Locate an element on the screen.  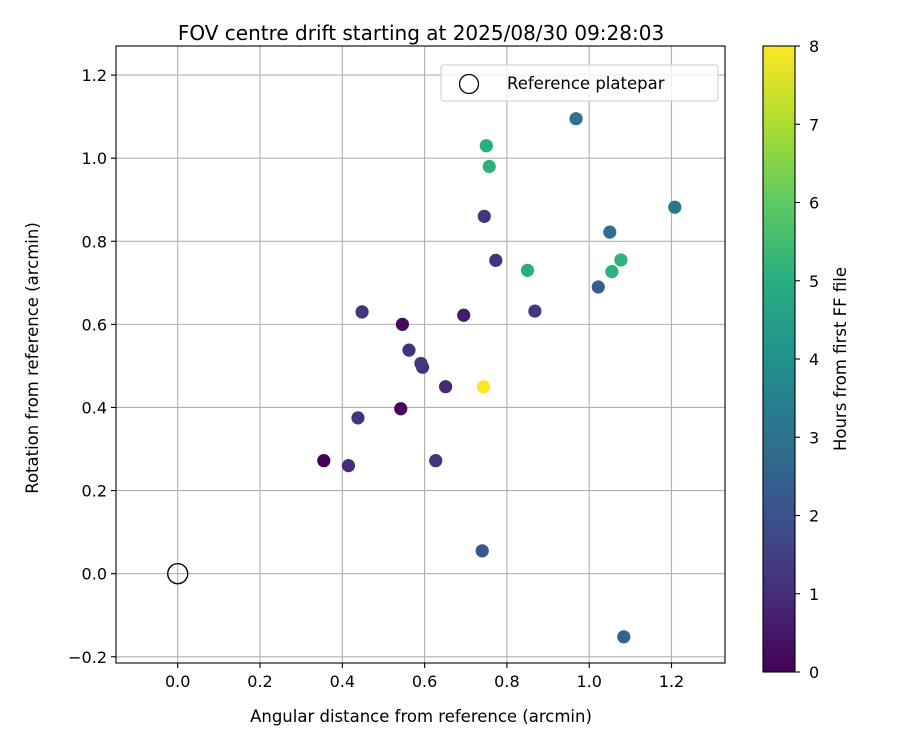
colorbar-label: Hours from first FF file is located at coordinates (840, 359).